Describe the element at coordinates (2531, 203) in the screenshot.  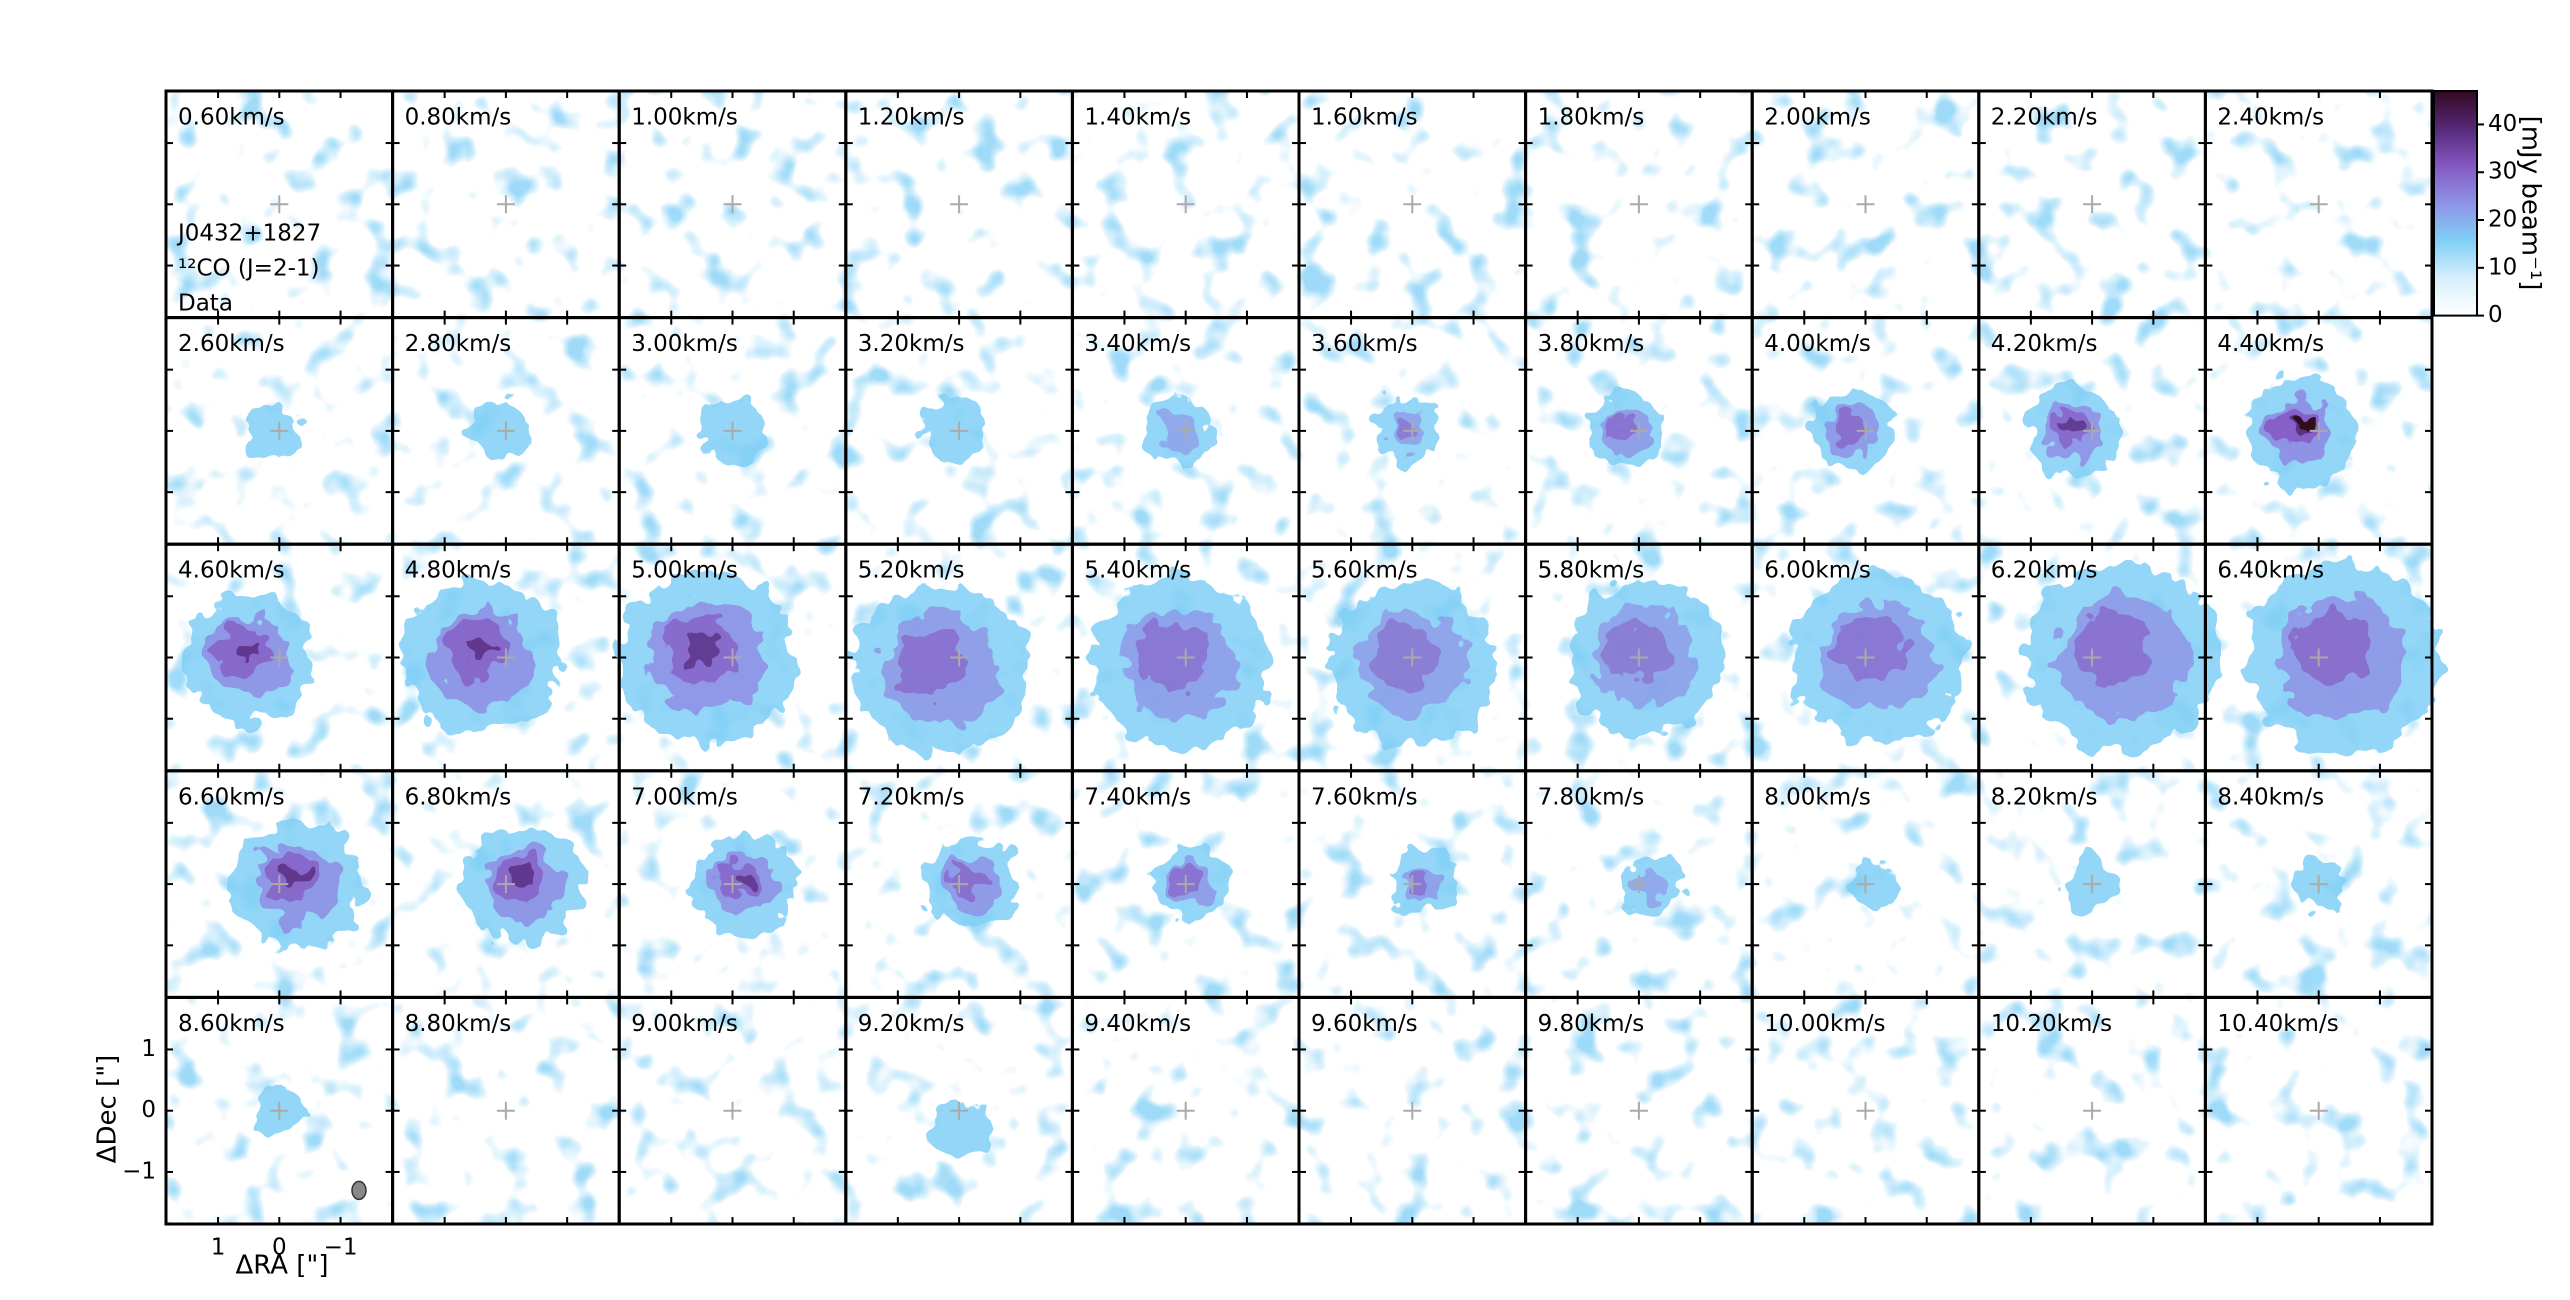
I see `colorbar-label: [mJy beam⁻¹]` at that location.